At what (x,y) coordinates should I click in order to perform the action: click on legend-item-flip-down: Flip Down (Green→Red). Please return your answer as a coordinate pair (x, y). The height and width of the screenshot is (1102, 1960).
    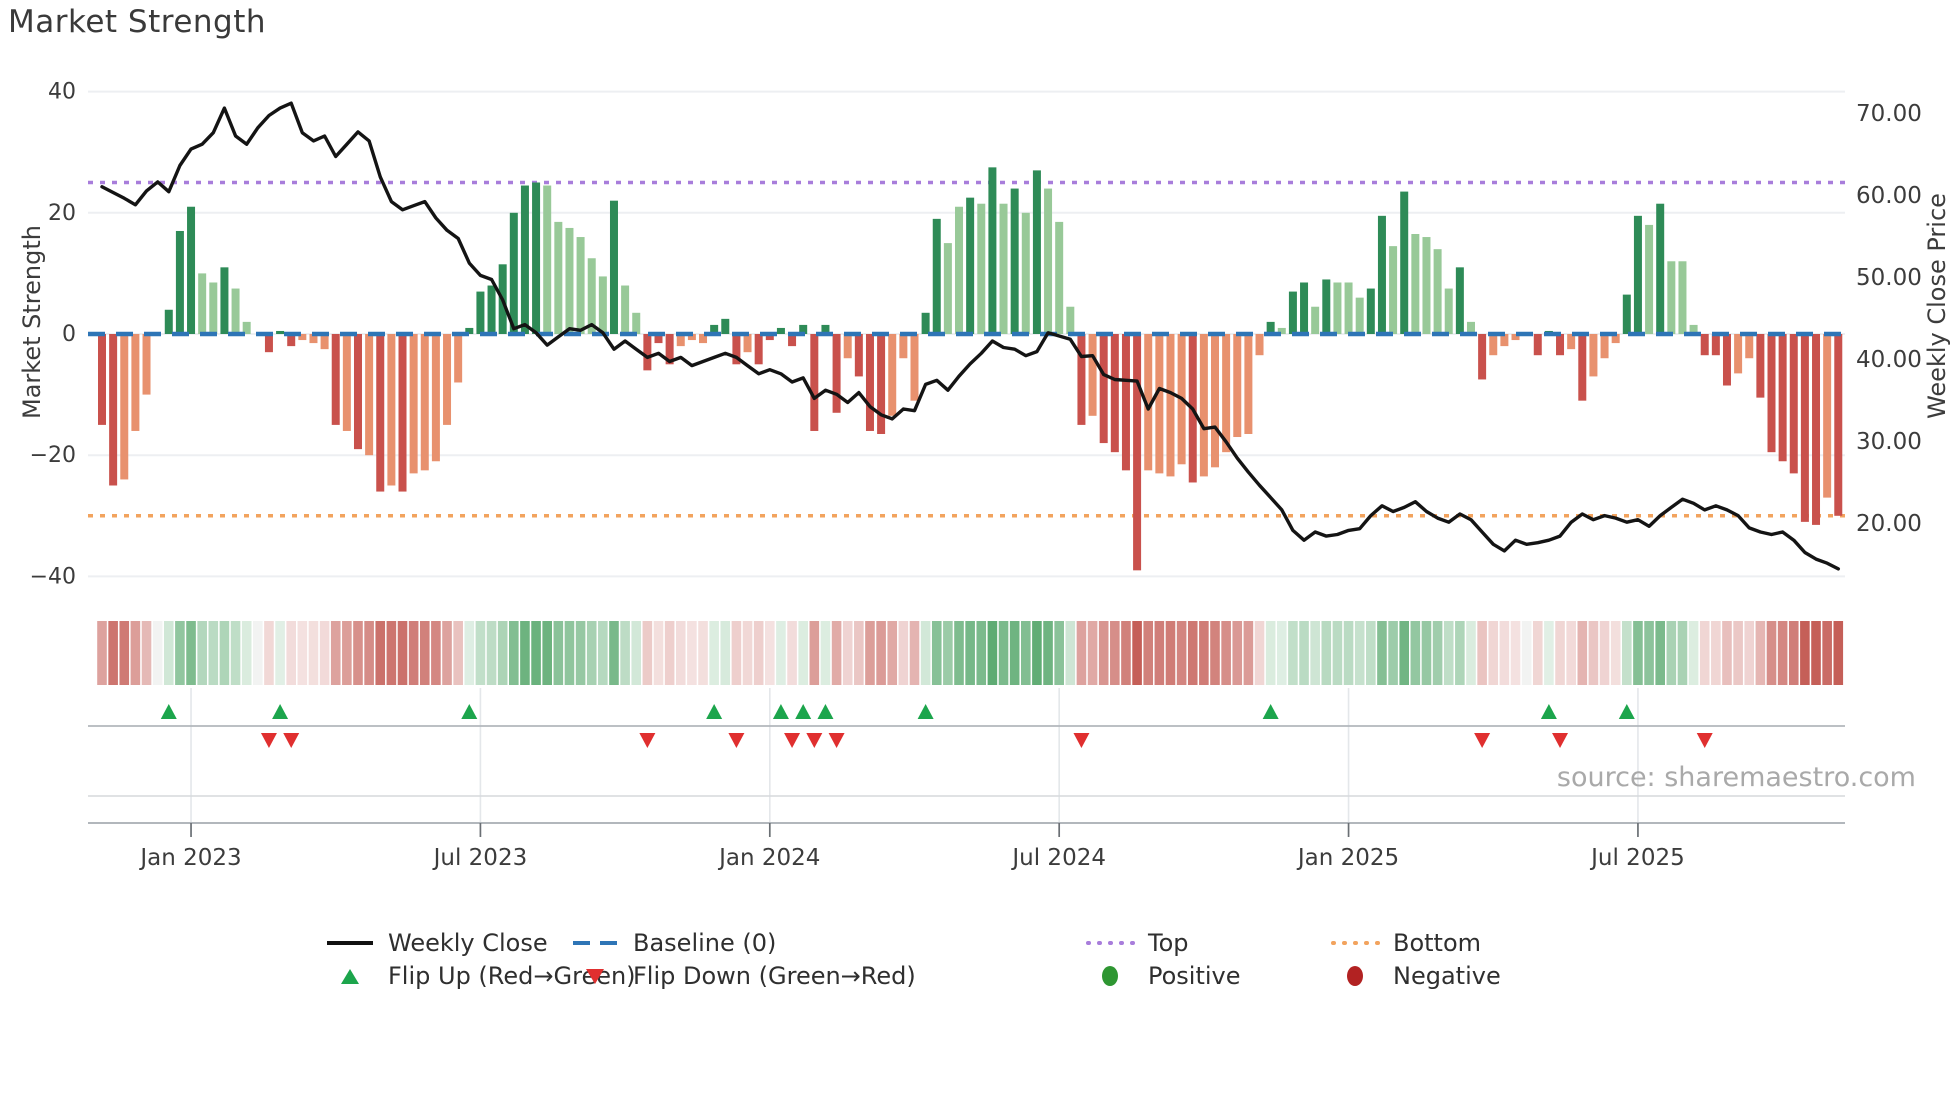
    Looking at the image, I should click on (739, 976).